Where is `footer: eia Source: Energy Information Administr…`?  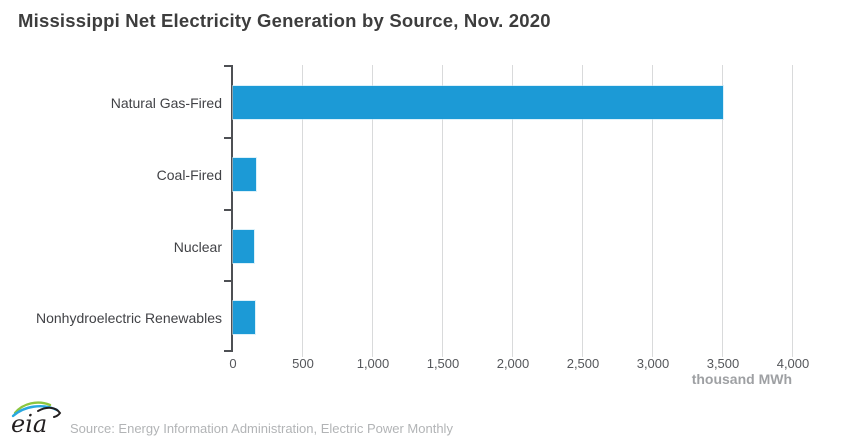 footer: eia Source: Energy Information Administr… is located at coordinates (425, 420).